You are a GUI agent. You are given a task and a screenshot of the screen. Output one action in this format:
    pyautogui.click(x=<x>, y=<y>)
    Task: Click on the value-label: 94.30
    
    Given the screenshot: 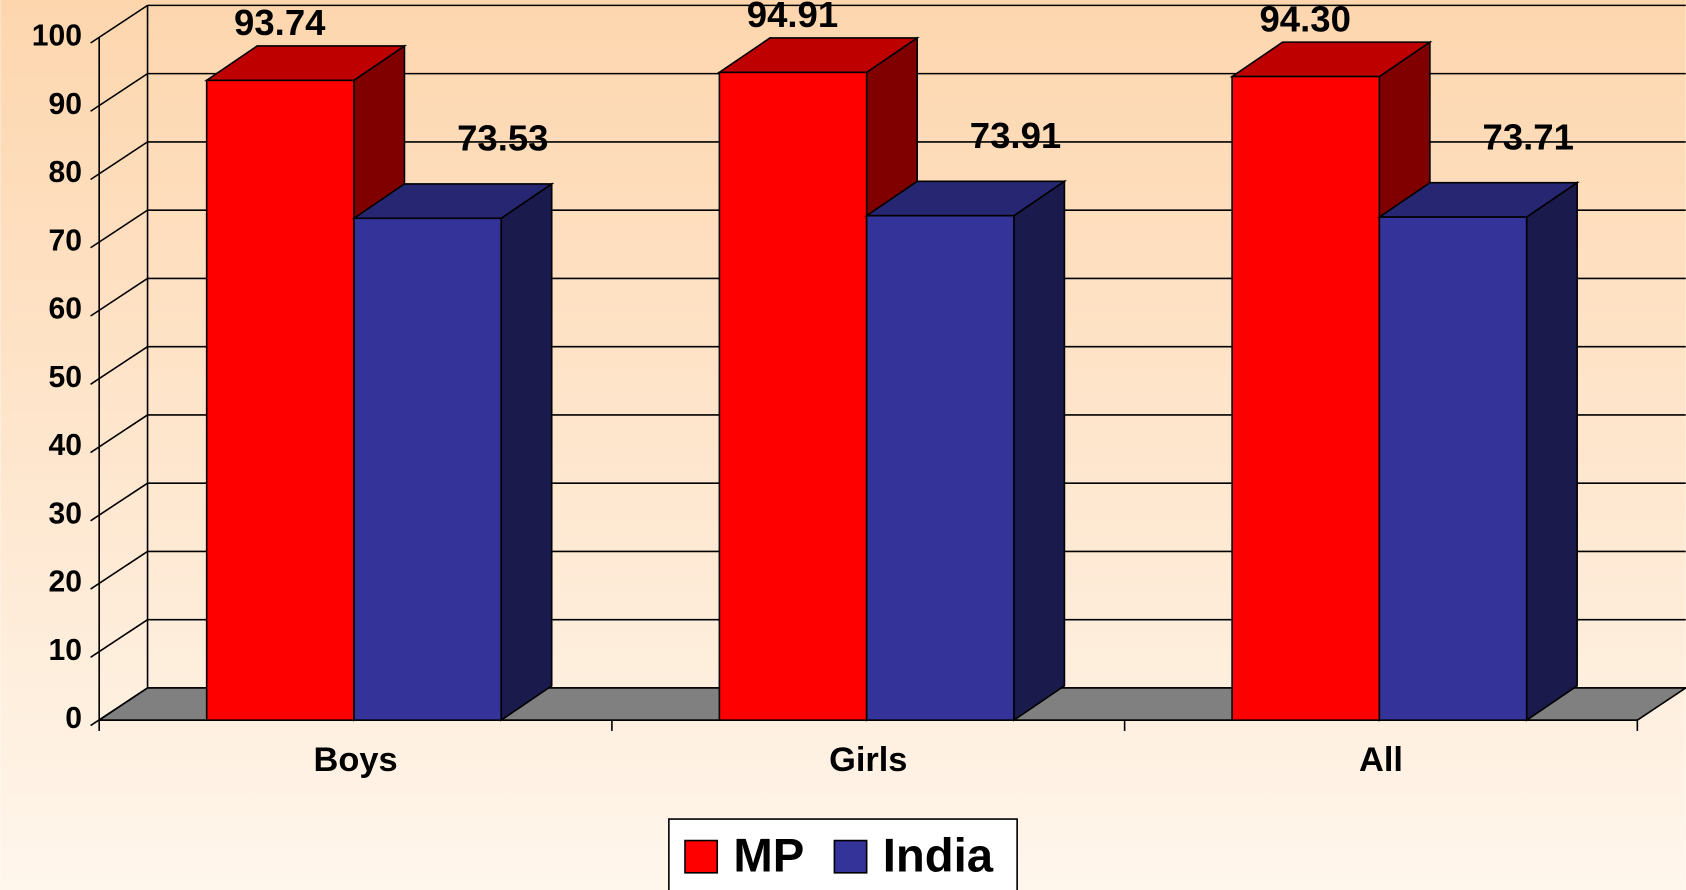 What is the action you would take?
    pyautogui.click(x=1304, y=19)
    